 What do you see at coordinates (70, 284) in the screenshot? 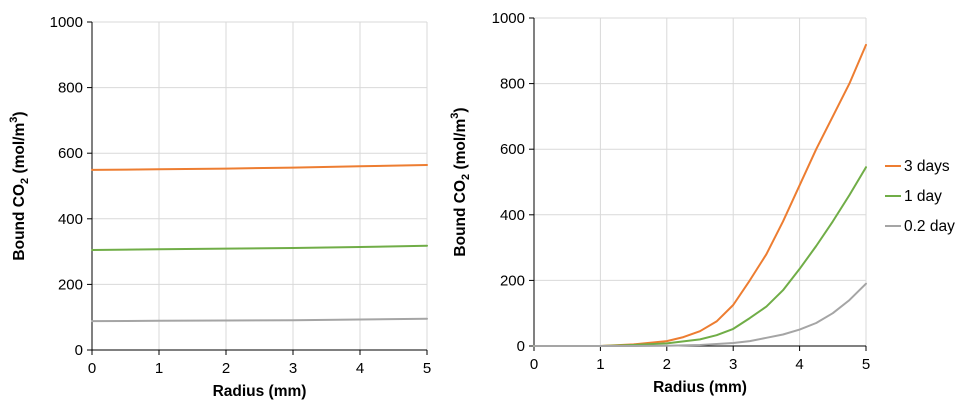
I see `left-y-tick-label: 200` at bounding box center [70, 284].